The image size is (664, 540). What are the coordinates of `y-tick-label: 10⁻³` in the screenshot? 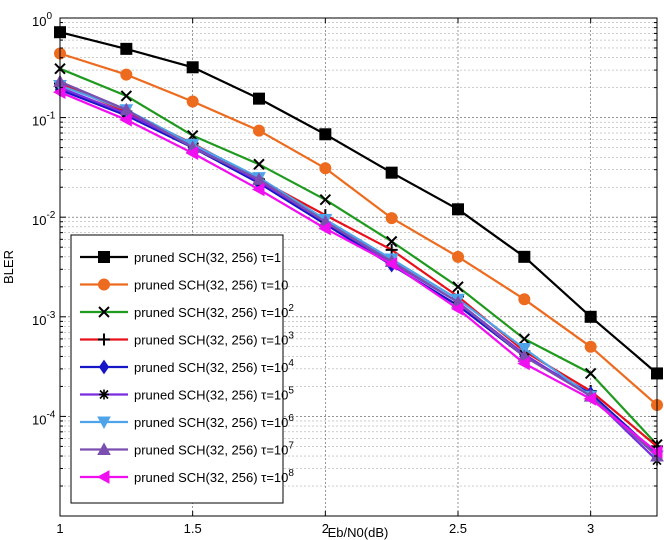 It's located at (44, 319).